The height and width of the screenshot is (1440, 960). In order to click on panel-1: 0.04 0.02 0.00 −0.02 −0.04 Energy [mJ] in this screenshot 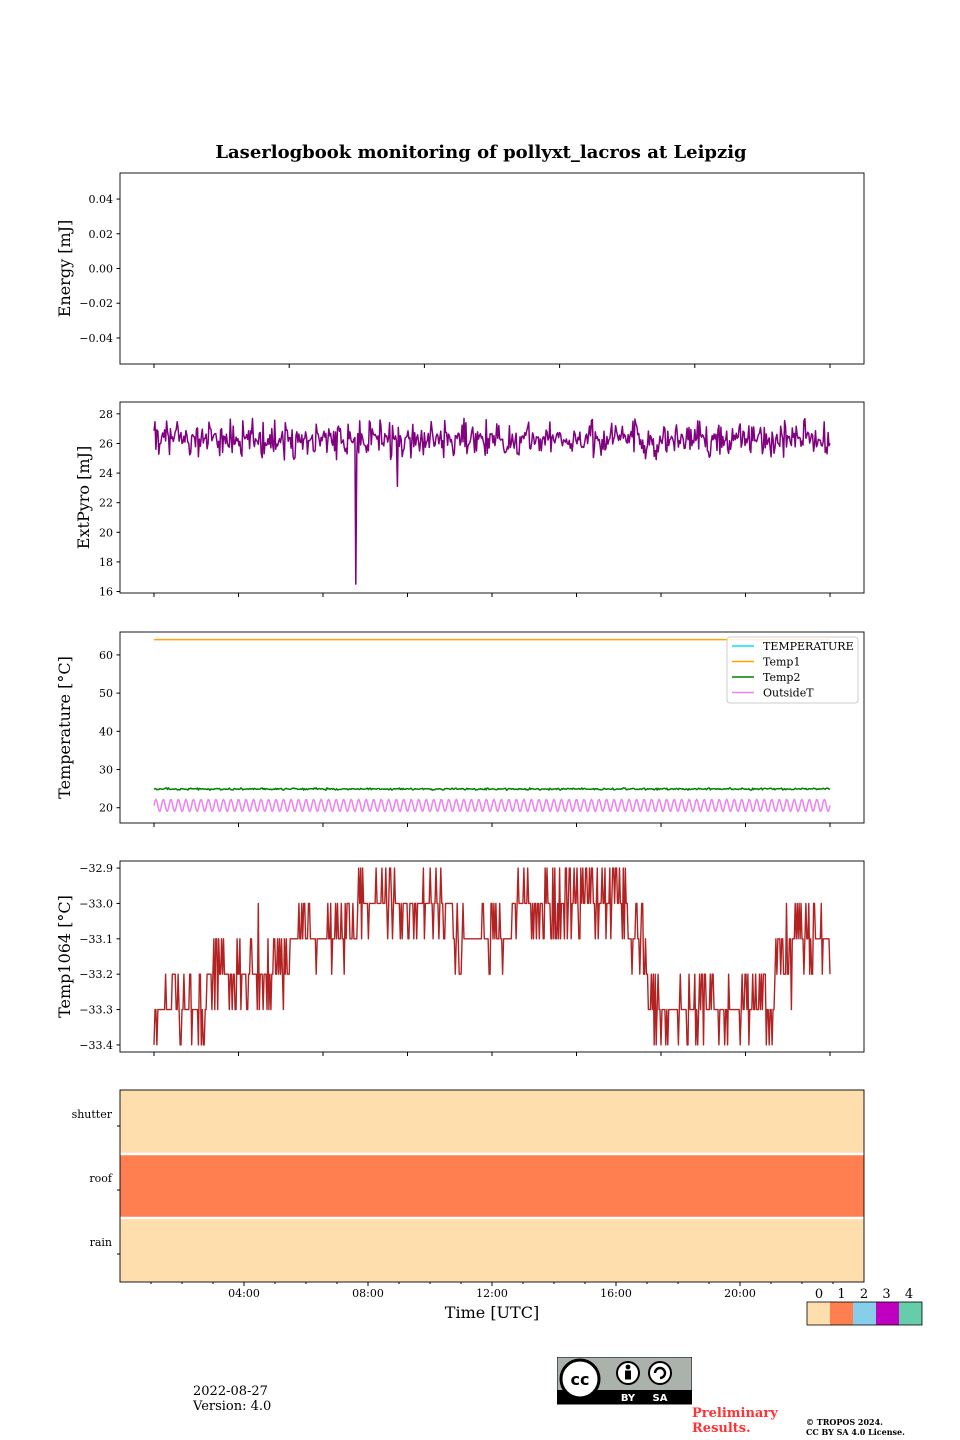, I will do `click(460, 270)`.